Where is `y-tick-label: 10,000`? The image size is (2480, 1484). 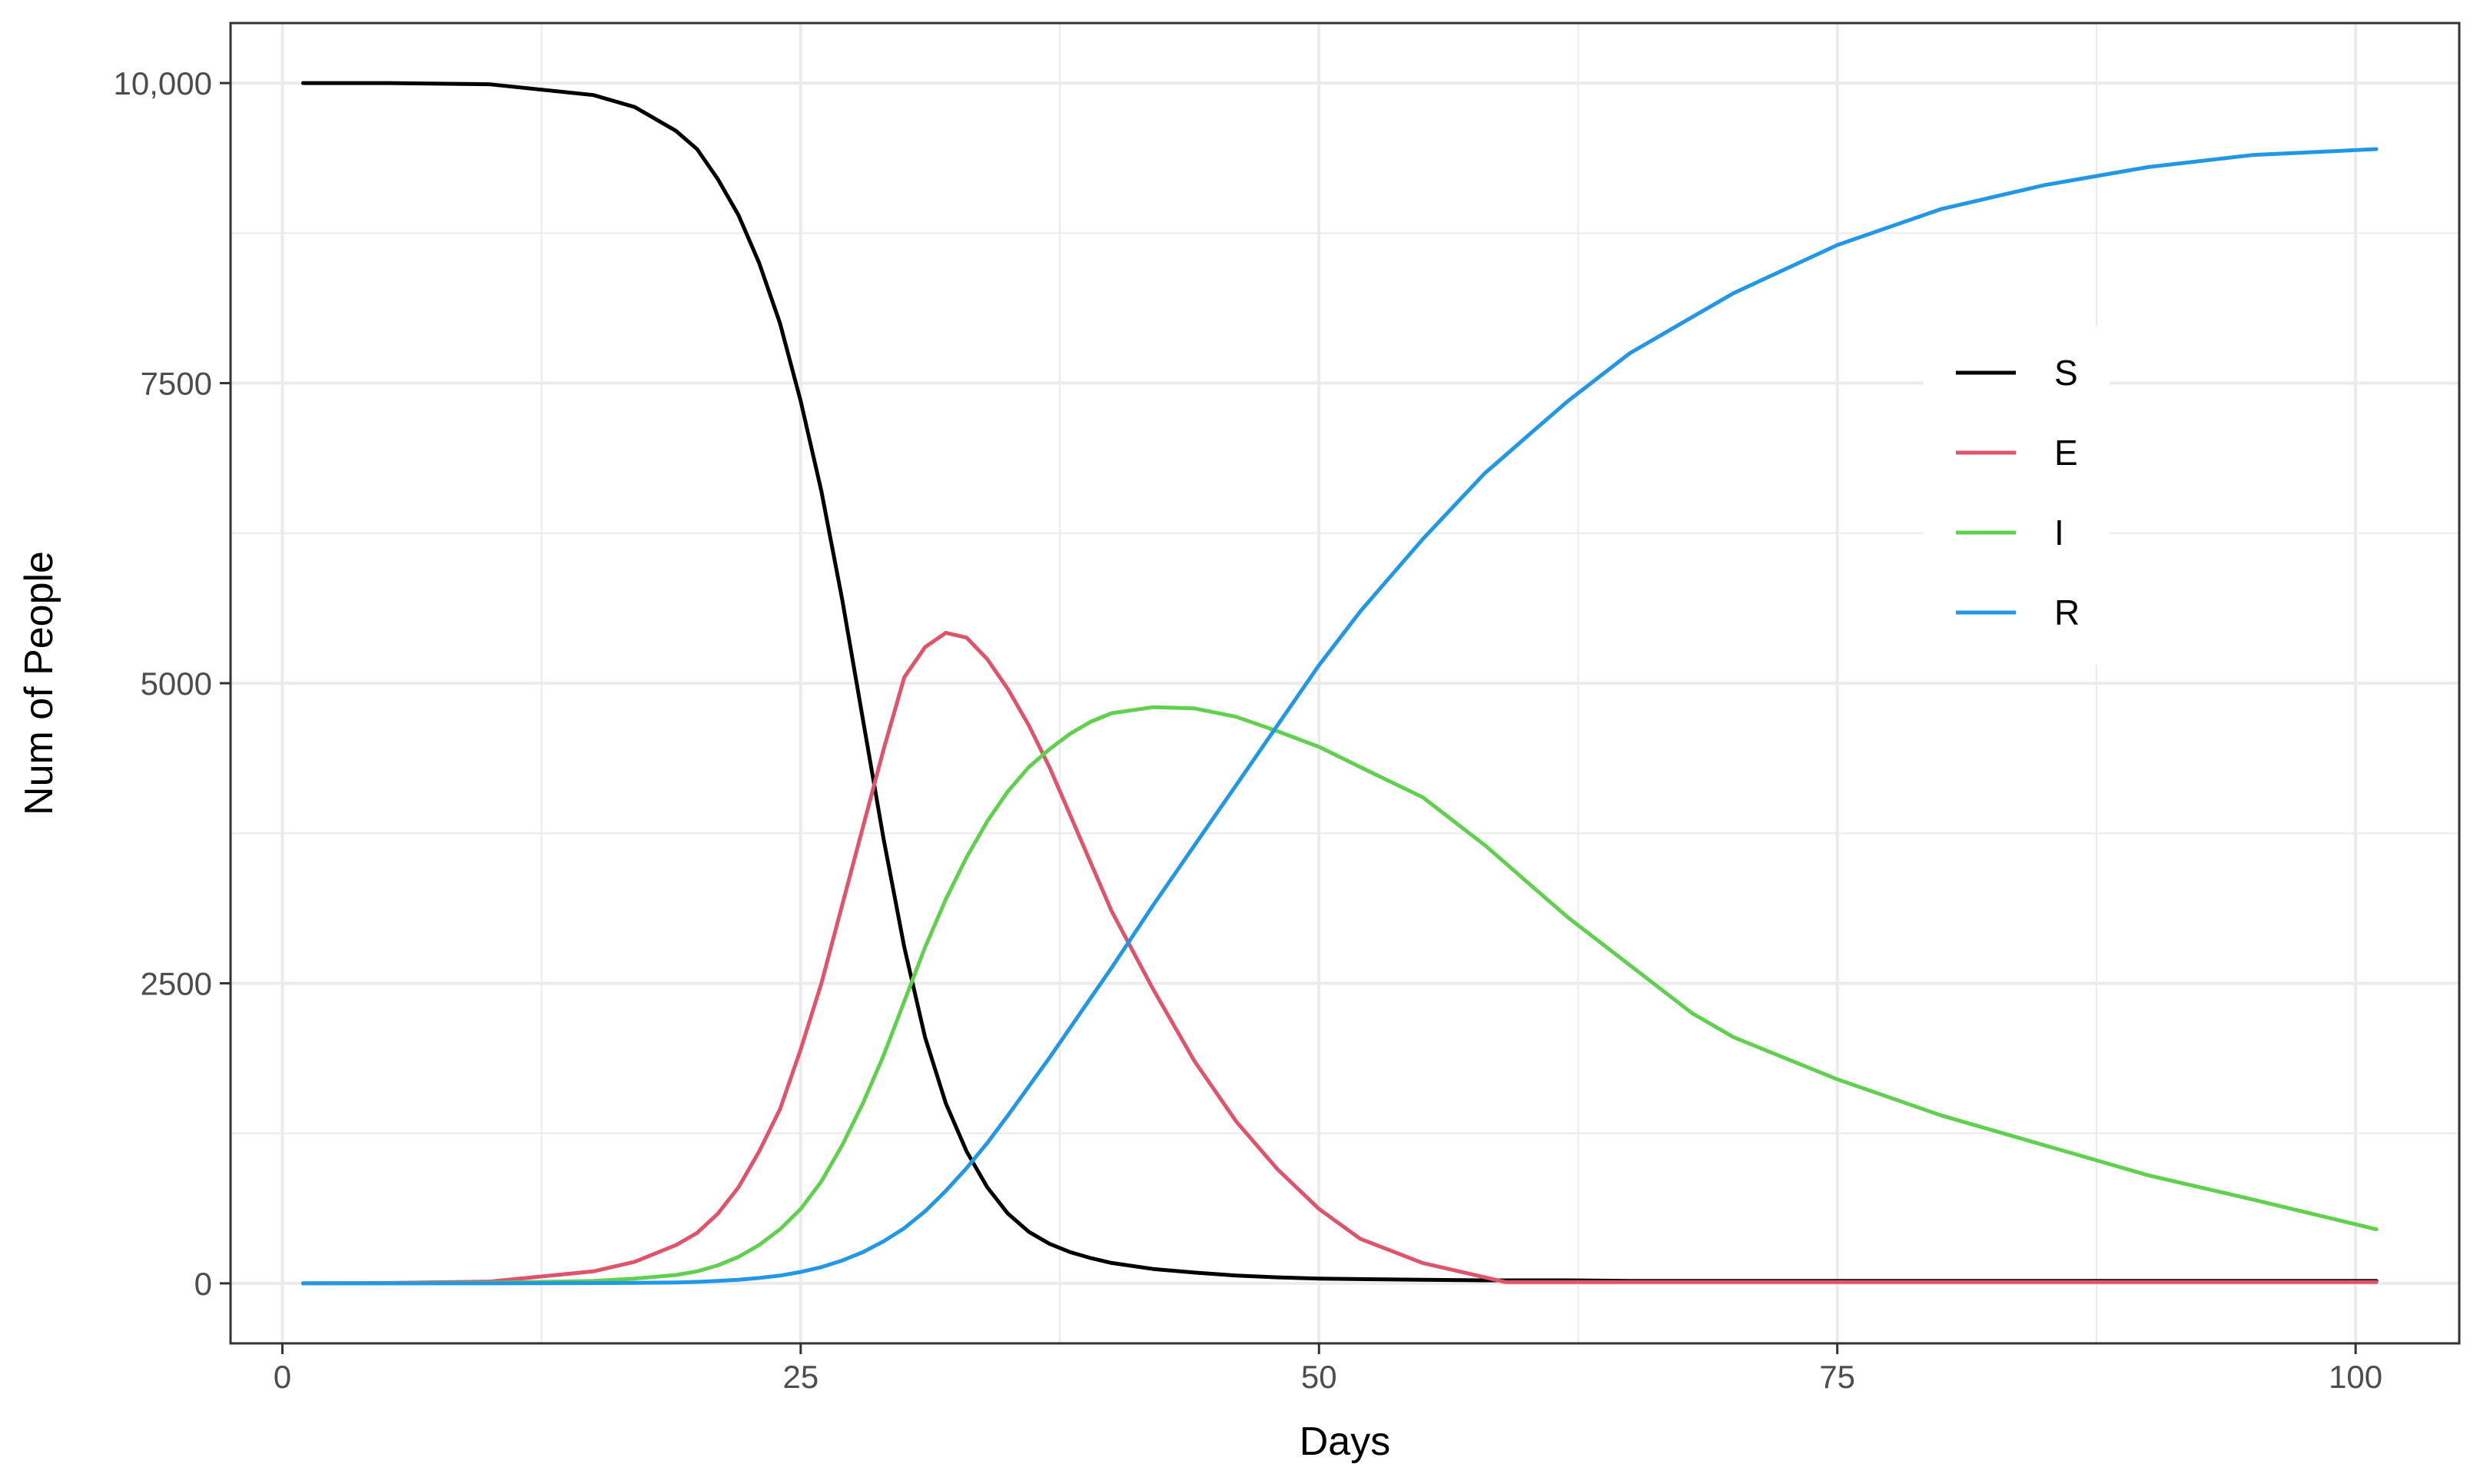
y-tick-label: 10,000 is located at coordinates (163, 83).